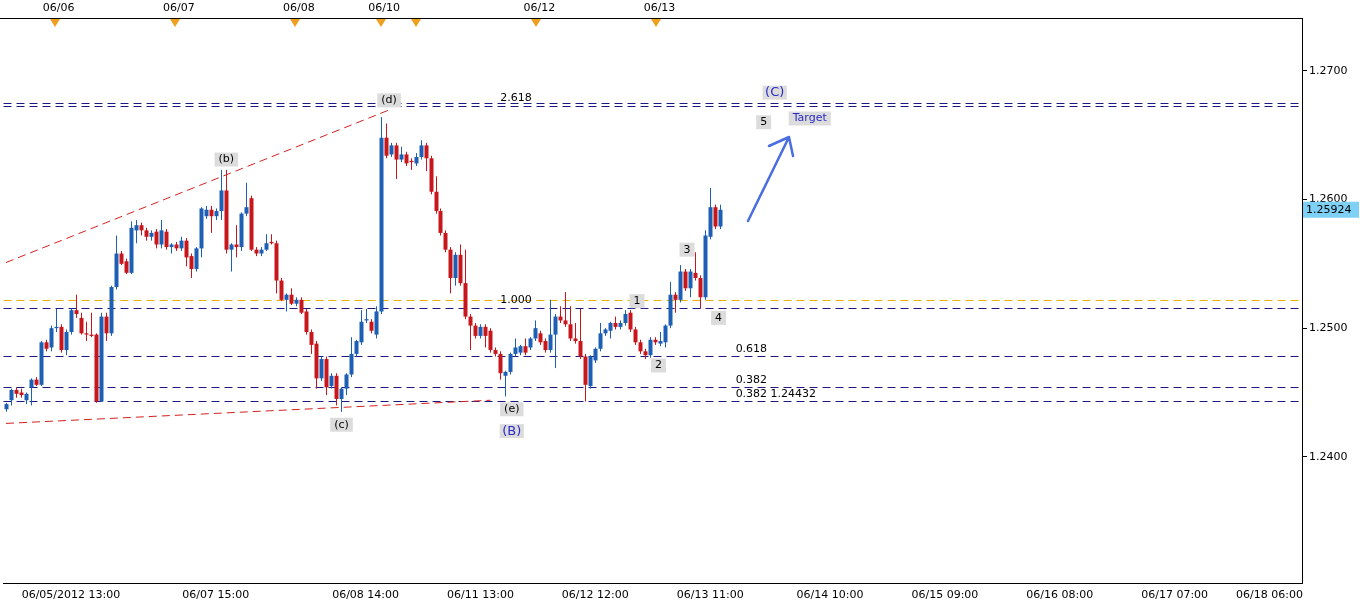 The height and width of the screenshot is (608, 1360). I want to click on x-tick-label: 06/07 15:00, so click(216, 595).